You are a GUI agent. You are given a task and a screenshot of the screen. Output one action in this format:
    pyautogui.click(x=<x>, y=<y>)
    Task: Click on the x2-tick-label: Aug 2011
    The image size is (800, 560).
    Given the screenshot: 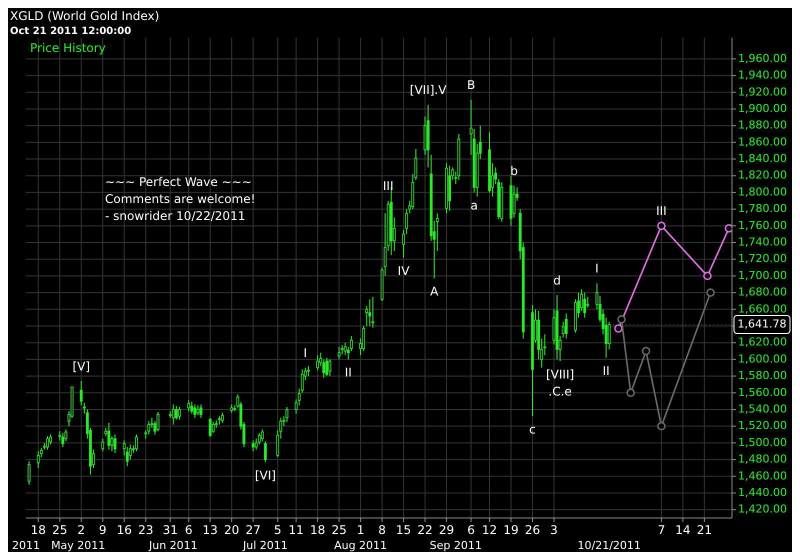 What is the action you would take?
    pyautogui.click(x=361, y=545)
    